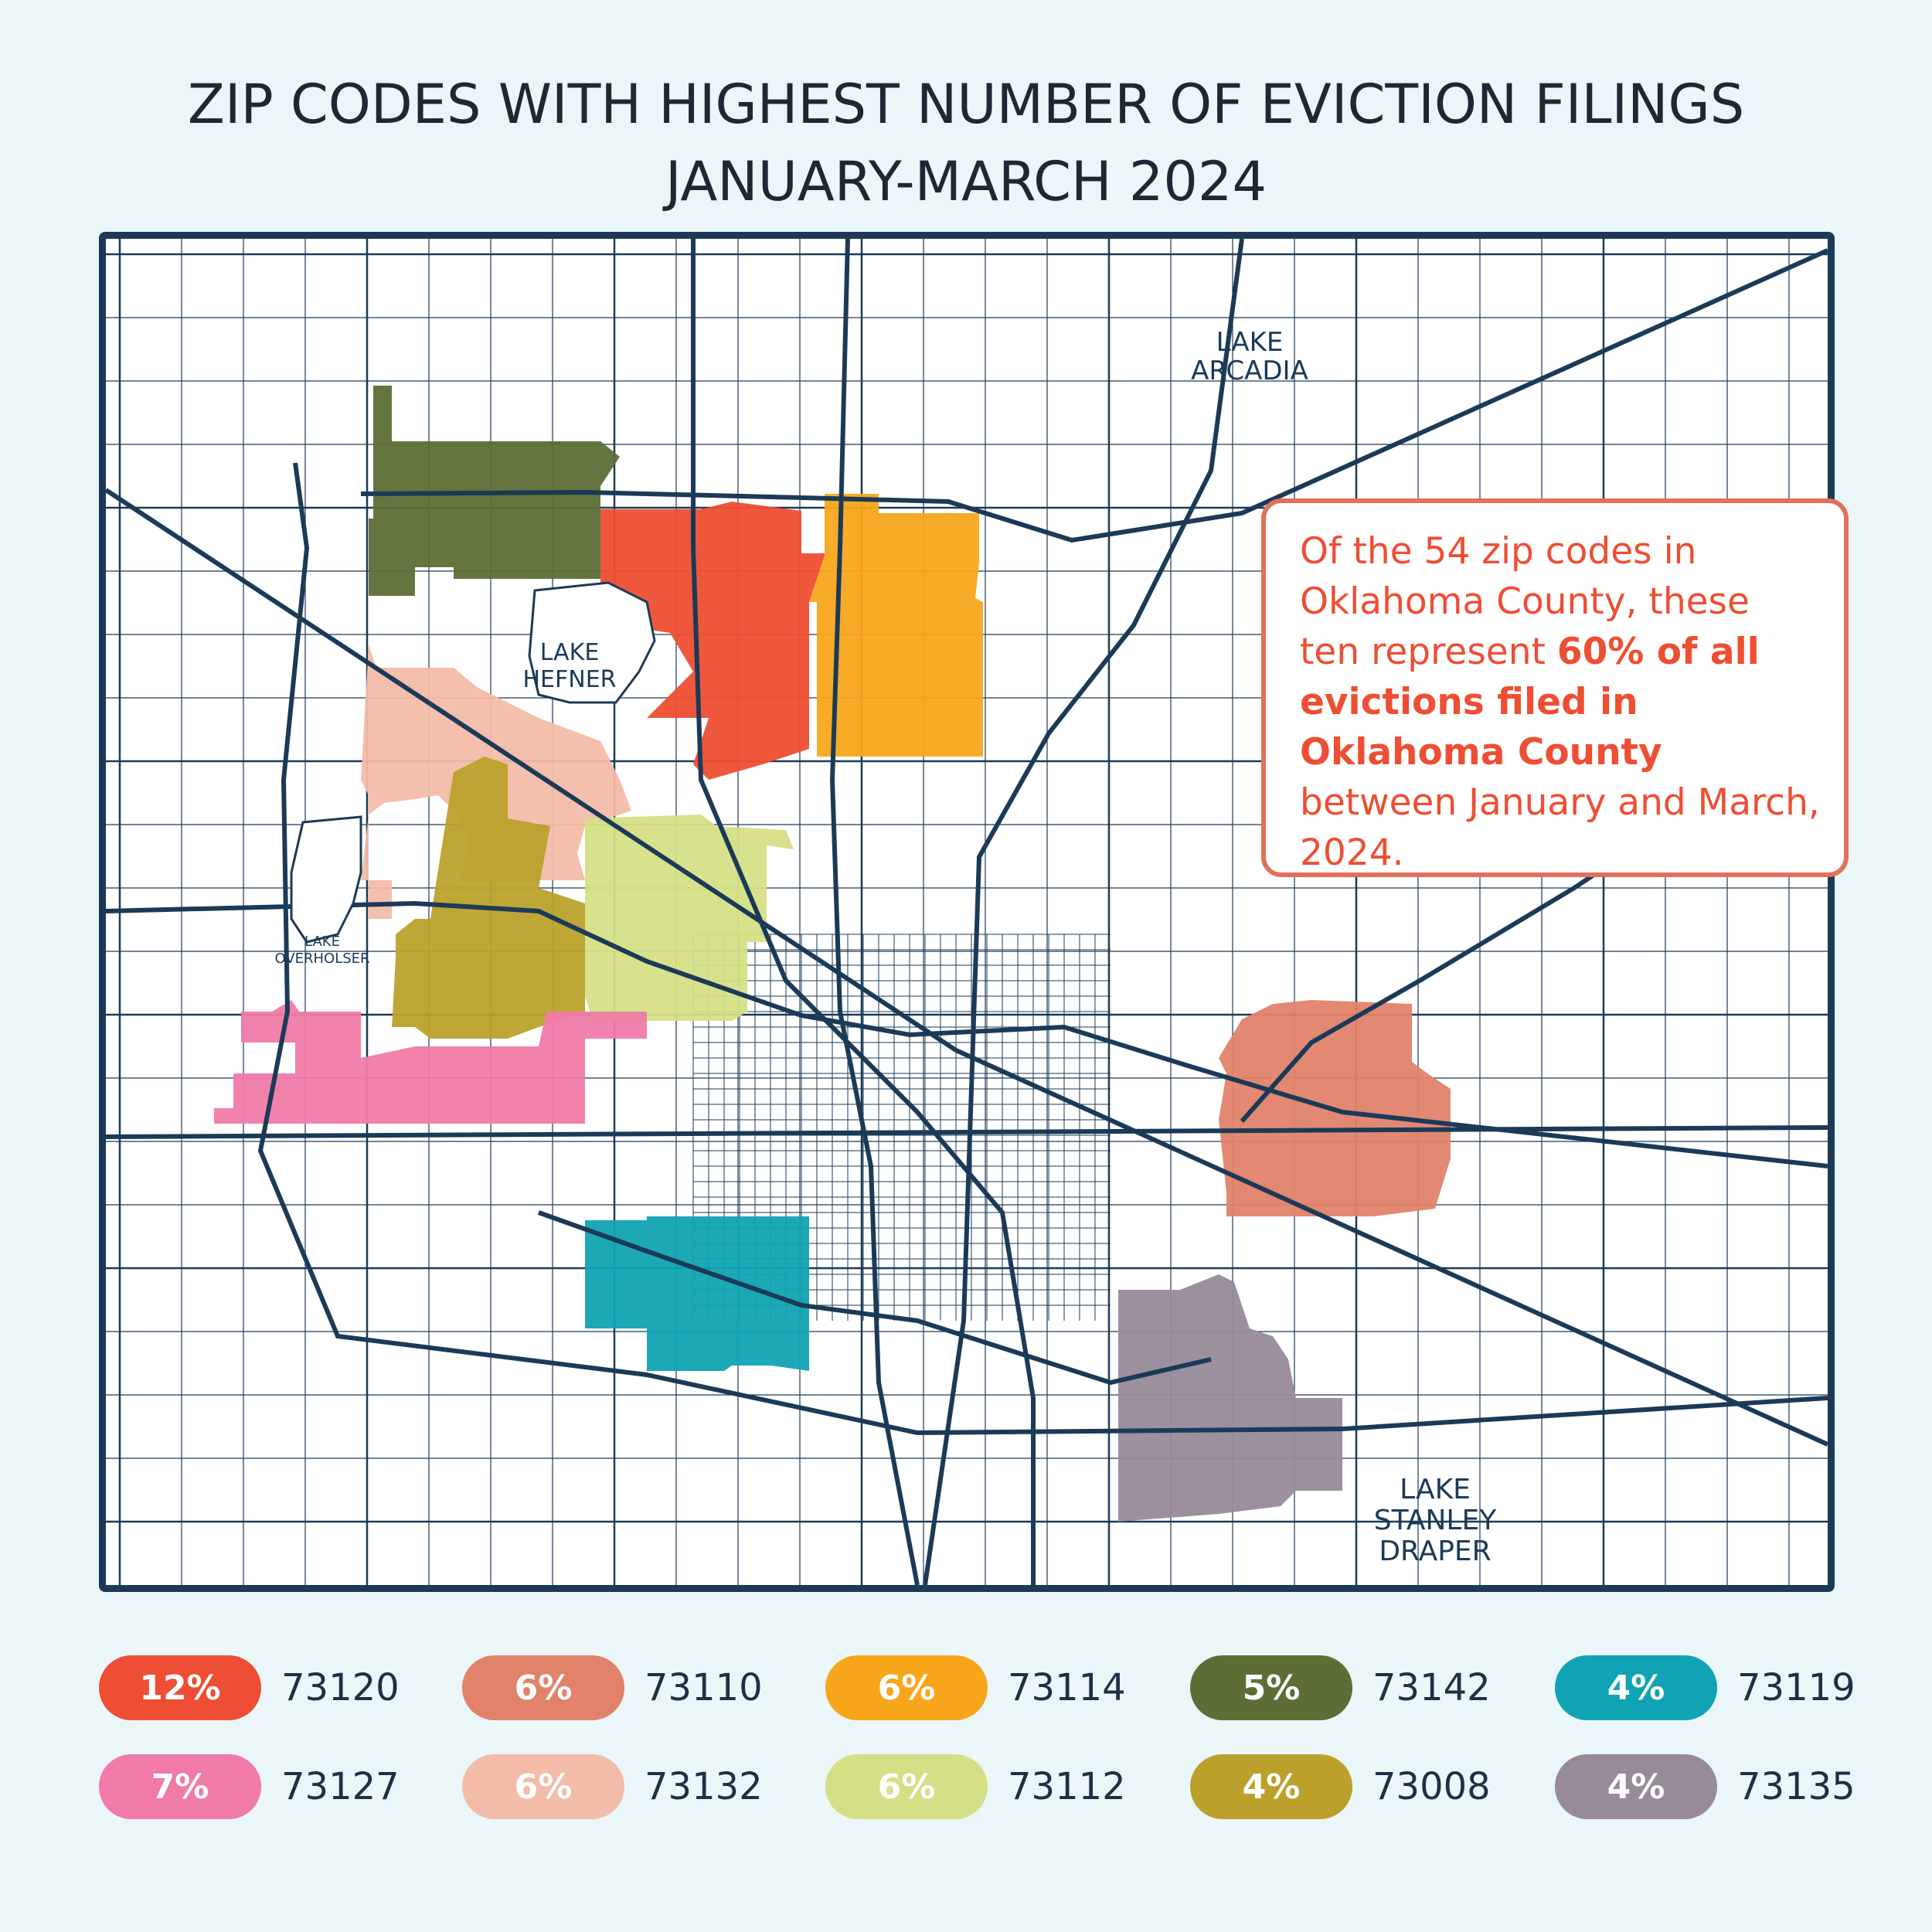  I want to click on legend-item-73135: 4% 73135, so click(1705, 1786).